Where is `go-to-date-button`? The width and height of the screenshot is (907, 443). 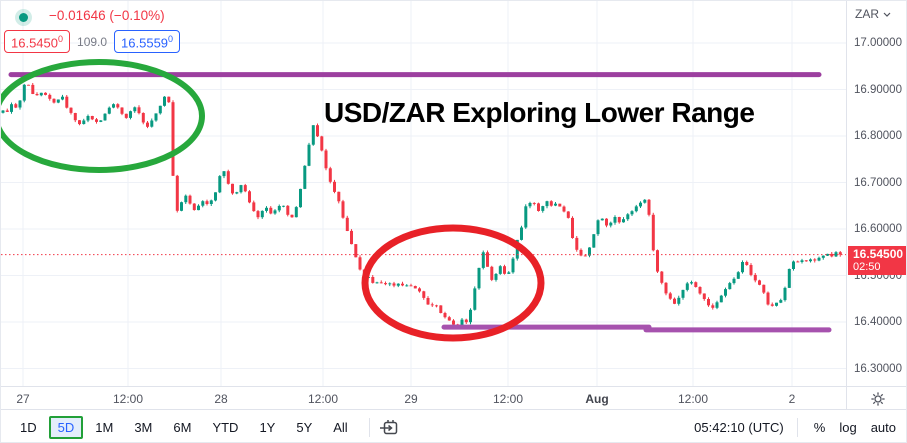
go-to-date-button is located at coordinates (389, 427).